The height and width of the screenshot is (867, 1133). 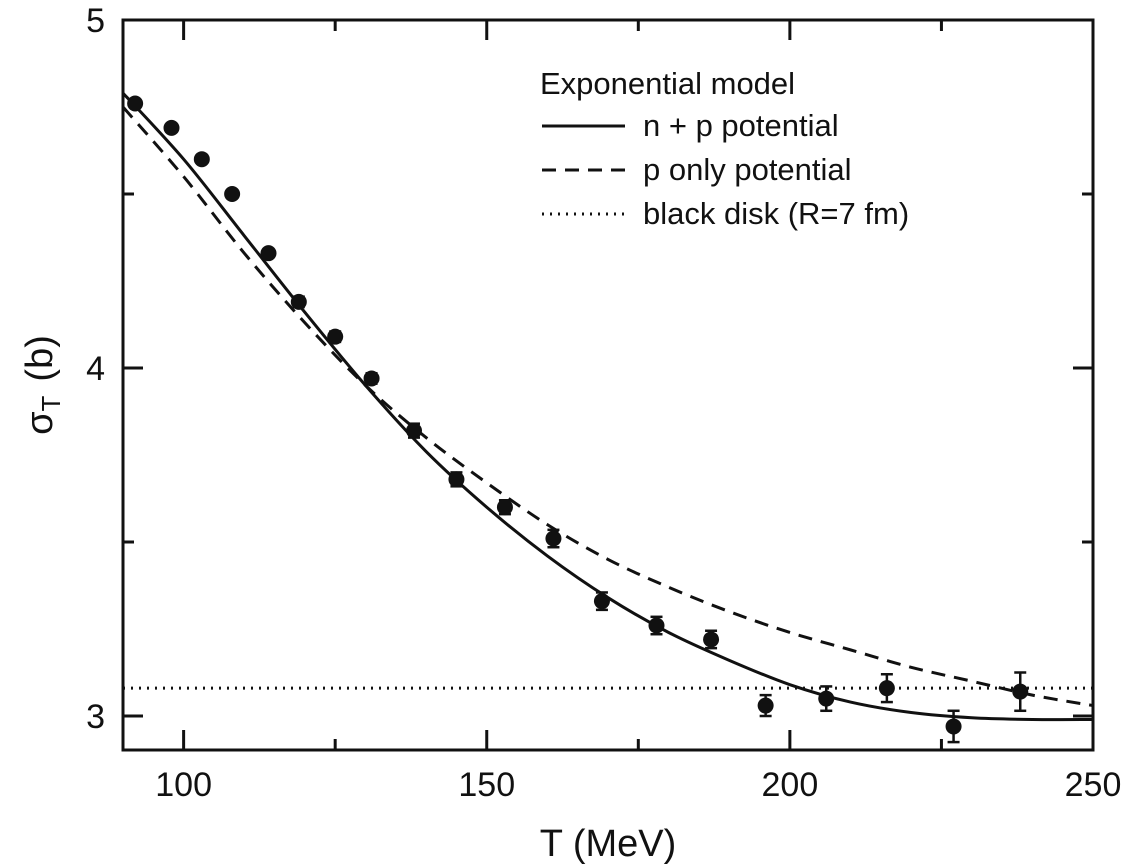 What do you see at coordinates (667, 83) in the screenshot?
I see `legend-title: Exponential model` at bounding box center [667, 83].